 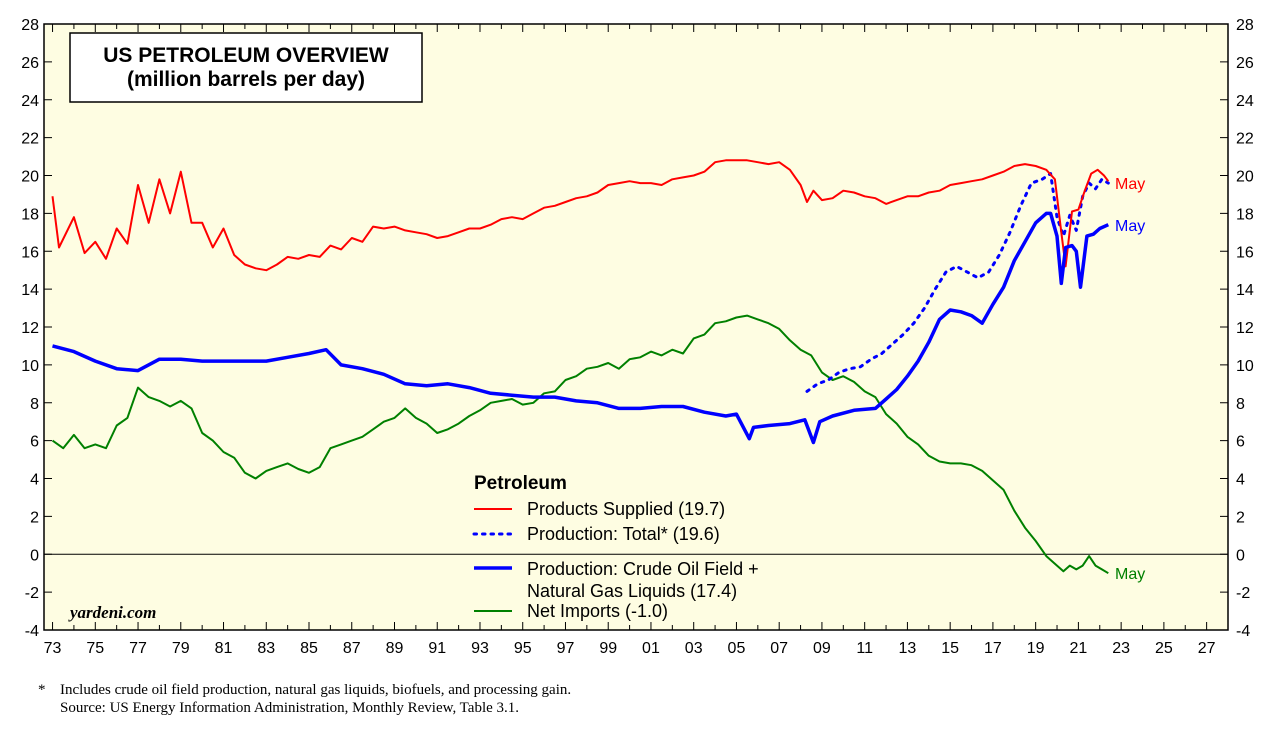 I want to click on x-tick-label: 19, so click(x=1036, y=648).